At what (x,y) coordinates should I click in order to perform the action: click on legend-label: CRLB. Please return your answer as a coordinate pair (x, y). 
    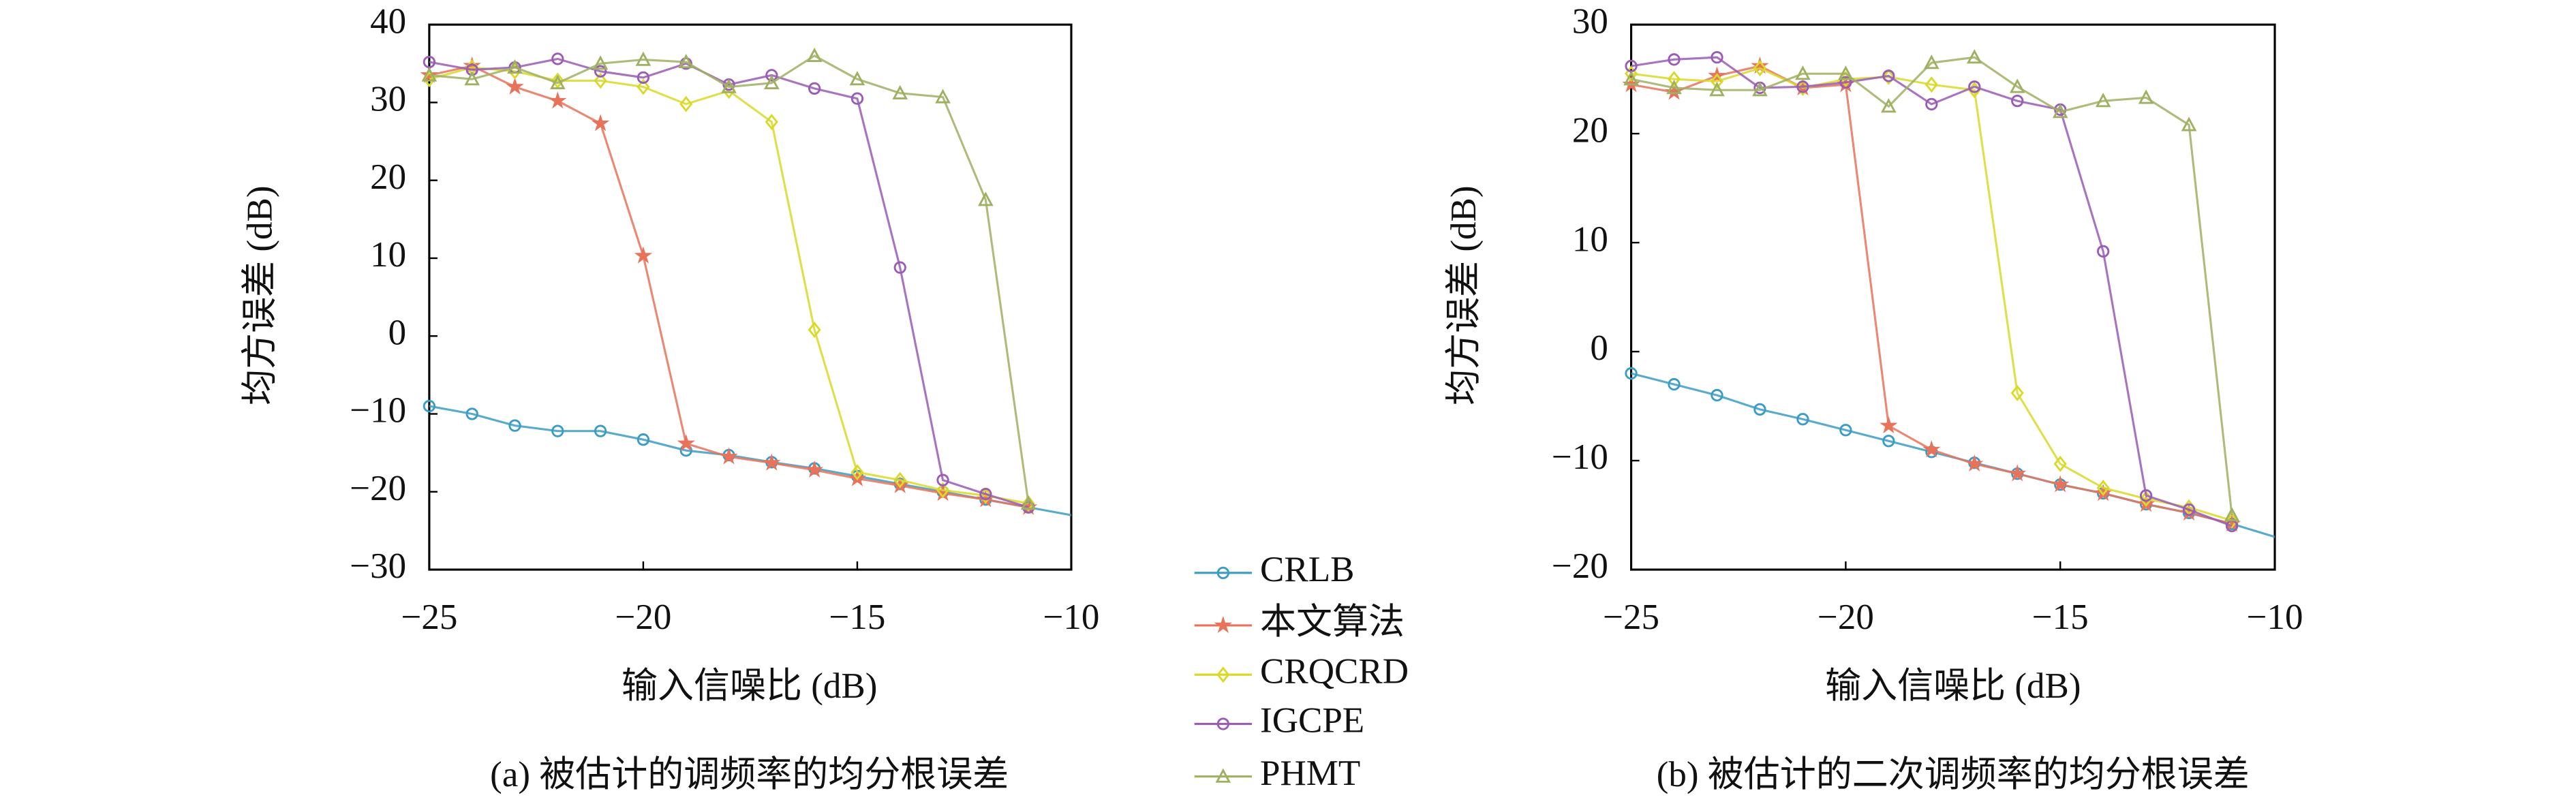
    Looking at the image, I should click on (1307, 569).